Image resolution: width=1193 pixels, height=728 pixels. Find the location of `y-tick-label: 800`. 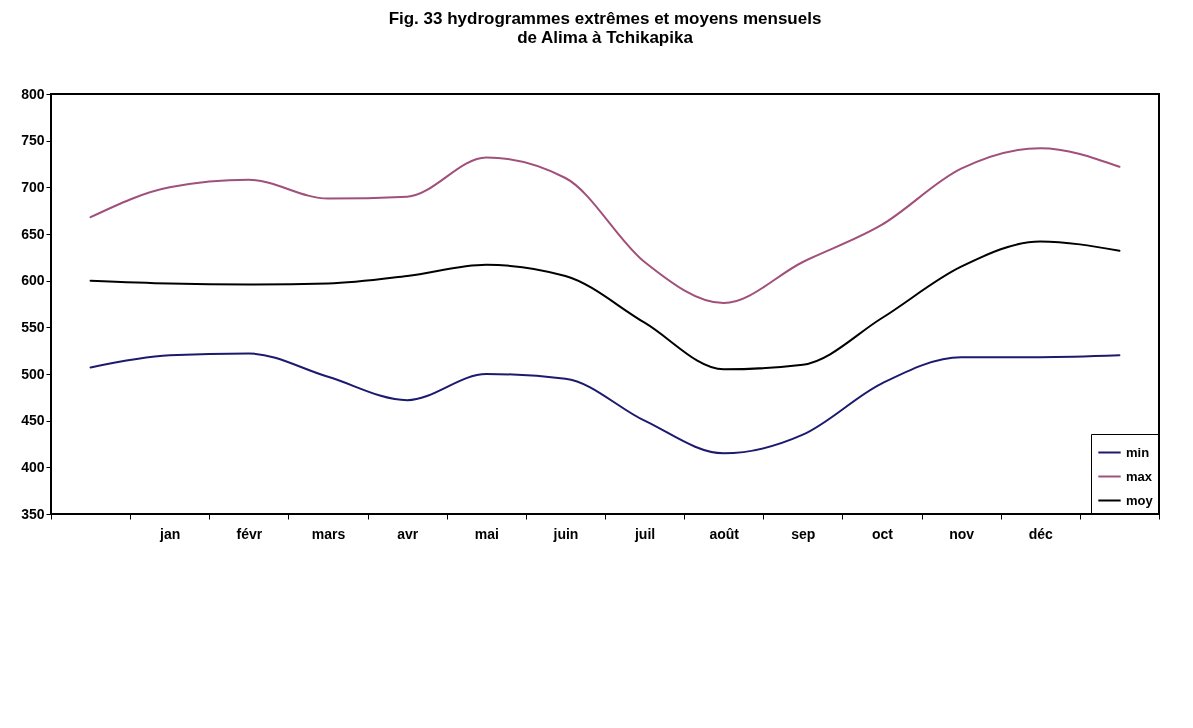

y-tick-label: 800 is located at coordinates (33, 93).